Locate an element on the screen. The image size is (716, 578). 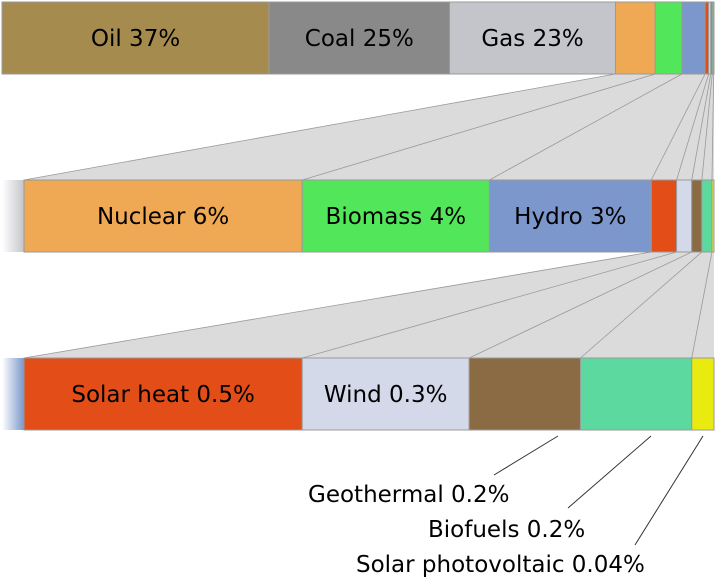
callout-line-geothermal is located at coordinates (526, 455).